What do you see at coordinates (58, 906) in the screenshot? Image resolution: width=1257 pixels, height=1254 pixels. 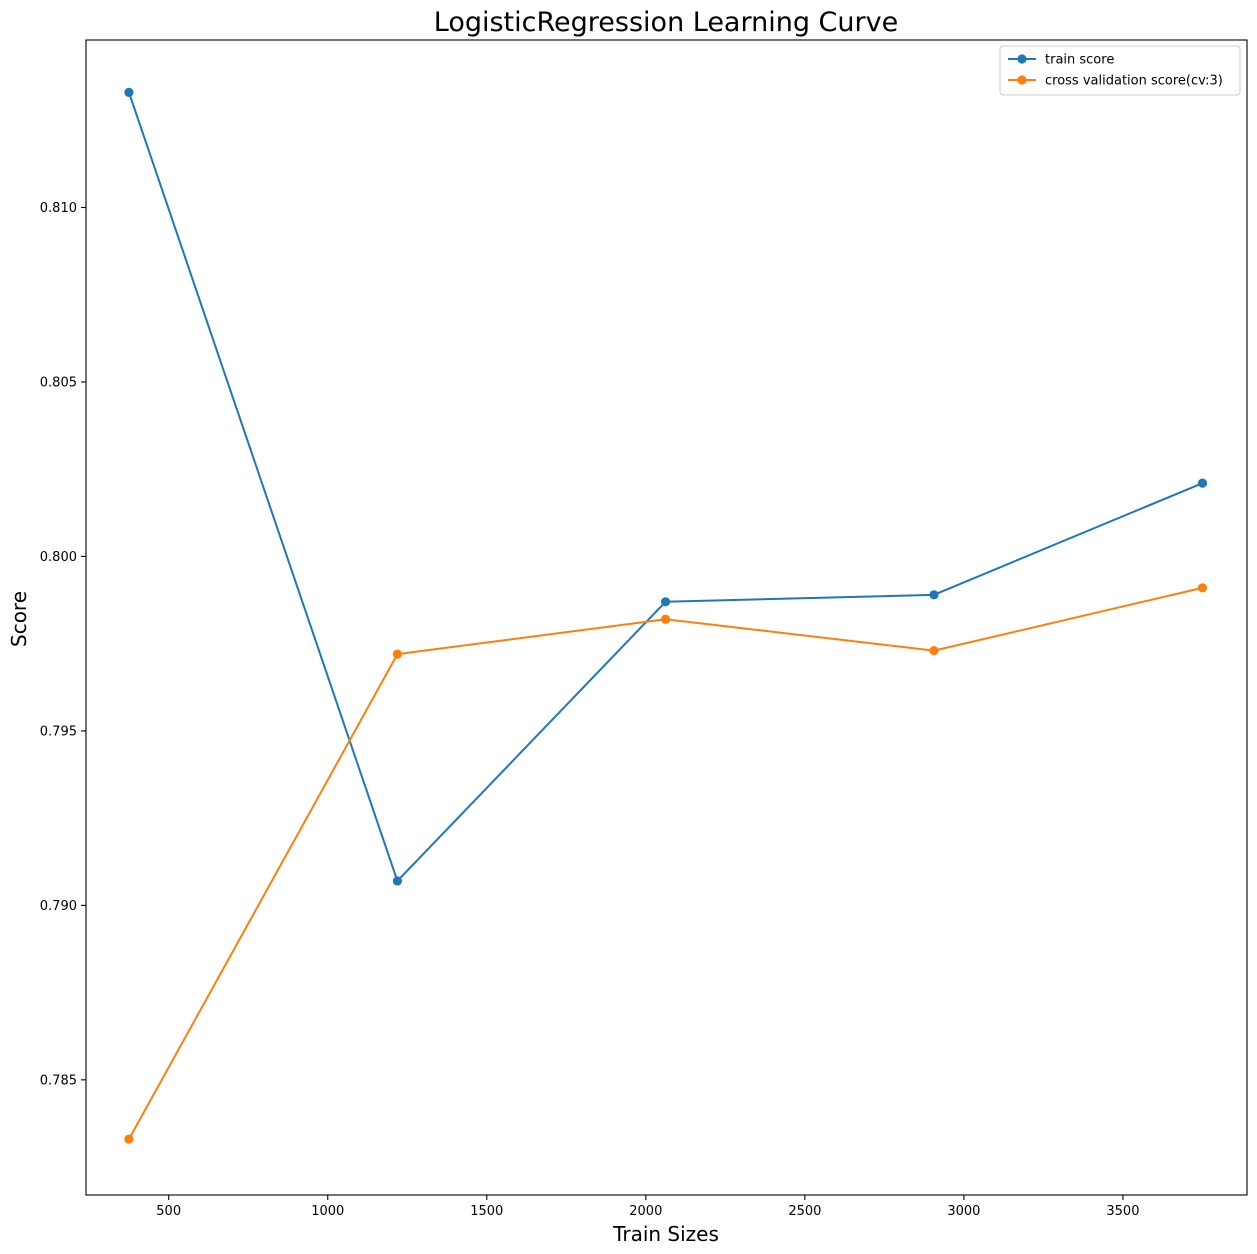 I see `y-tick-label-1: 0.790` at bounding box center [58, 906].